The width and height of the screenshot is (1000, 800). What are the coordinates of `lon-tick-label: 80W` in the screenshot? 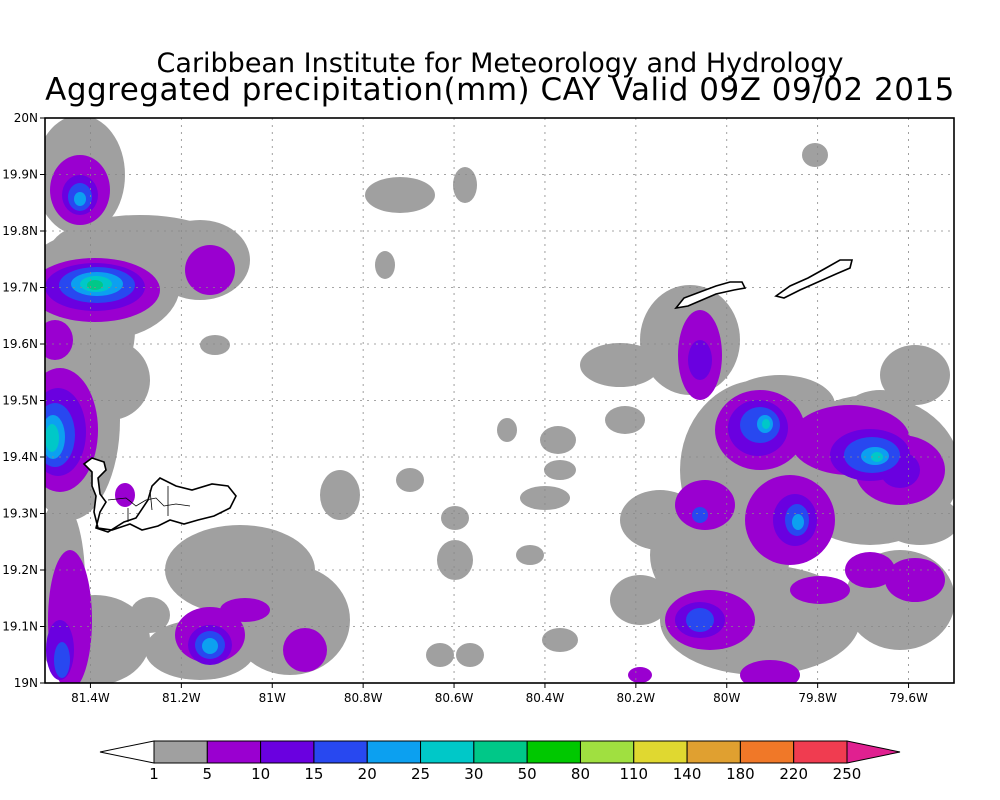 It's located at (726, 698).